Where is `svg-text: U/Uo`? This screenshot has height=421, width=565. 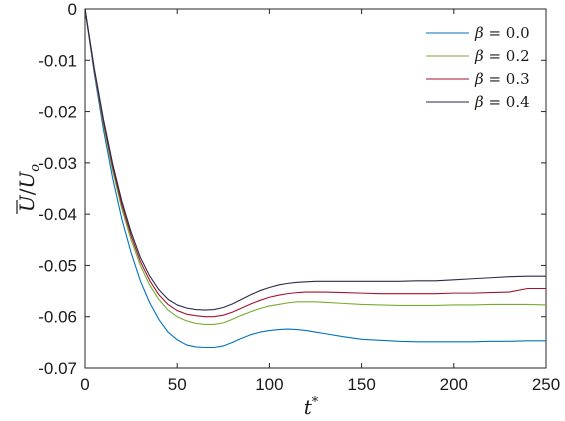 svg-text: U/Uo is located at coordinates (29, 188).